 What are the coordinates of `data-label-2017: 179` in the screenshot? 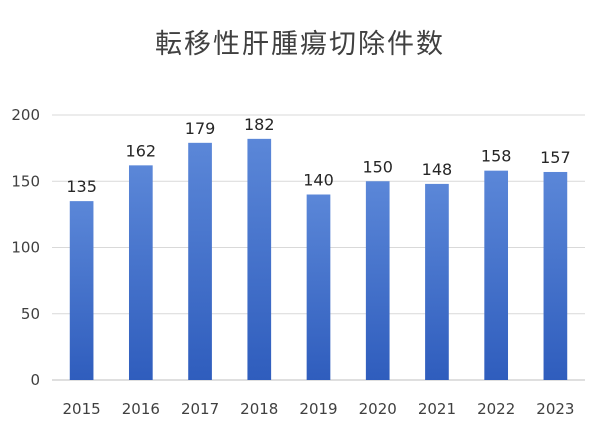 It's located at (200, 128).